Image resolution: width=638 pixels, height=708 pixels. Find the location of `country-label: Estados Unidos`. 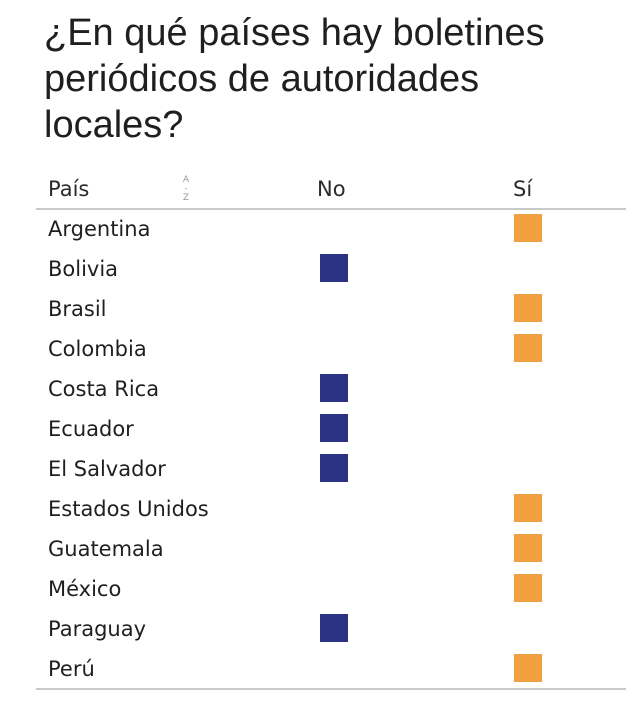

country-label: Estados Unidos is located at coordinates (128, 509).